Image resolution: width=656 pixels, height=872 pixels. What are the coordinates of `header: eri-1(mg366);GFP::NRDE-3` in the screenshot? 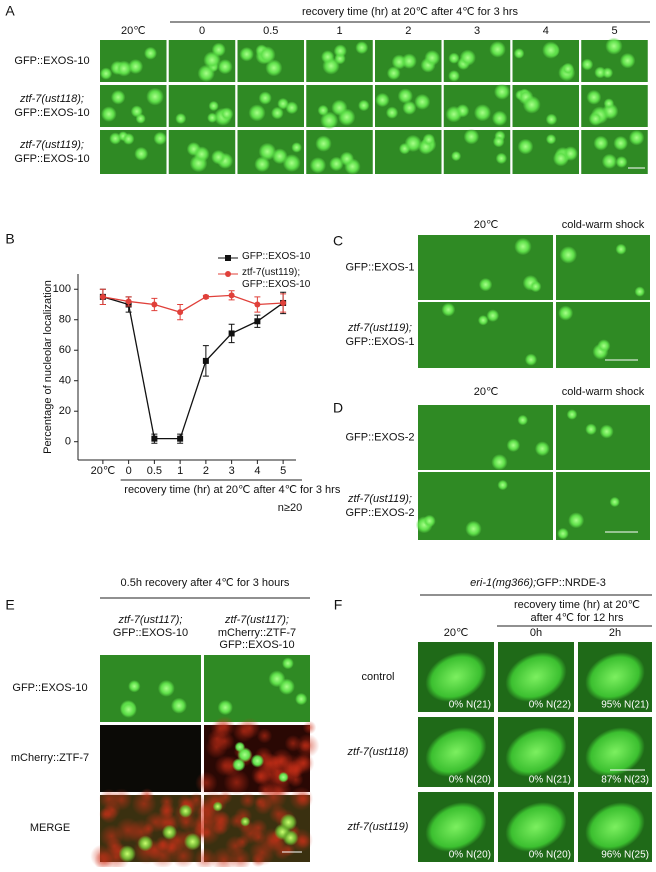 It's located at (538, 583).